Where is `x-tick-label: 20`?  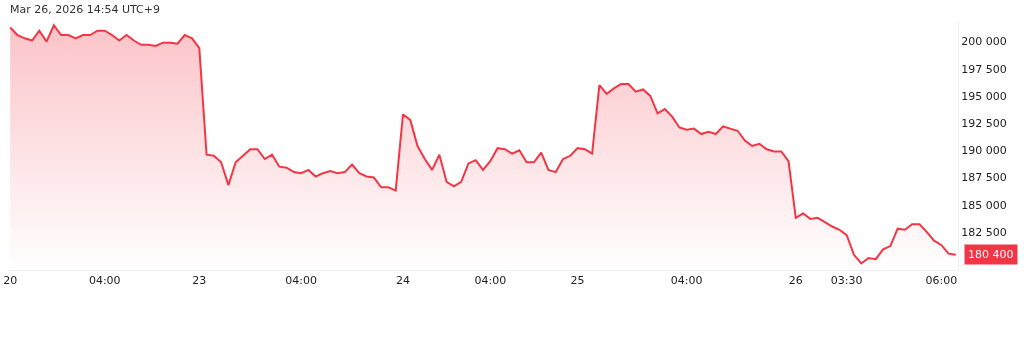 x-tick-label: 20 is located at coordinates (10, 281).